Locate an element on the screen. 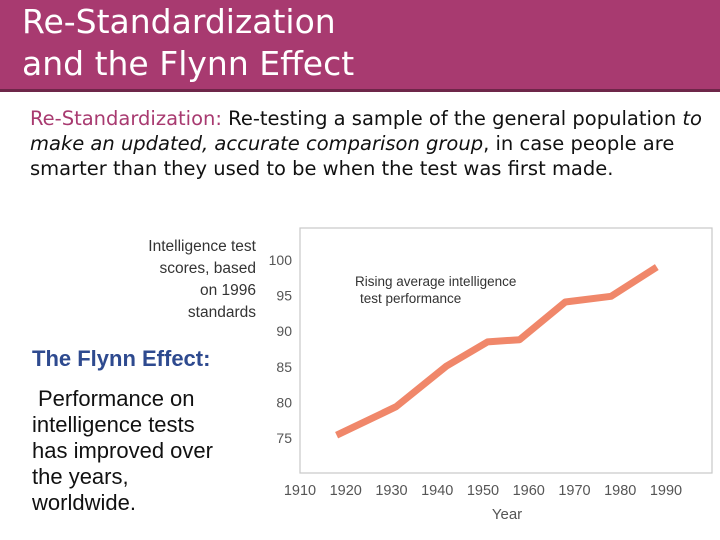 The image size is (720, 540). x-tick-label: 1990 is located at coordinates (666, 491).